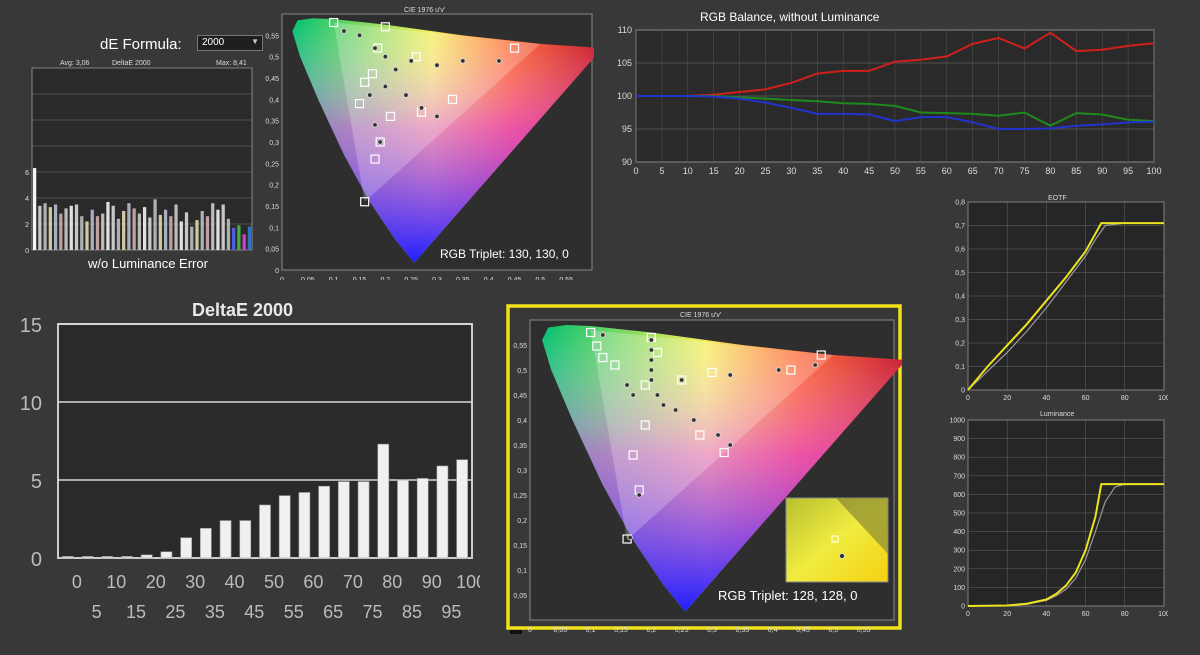 This screenshot has width=1200, height=655. Describe the element at coordinates (463, 278) in the screenshot. I see `cie-top-xtick: 0,35` at that location.